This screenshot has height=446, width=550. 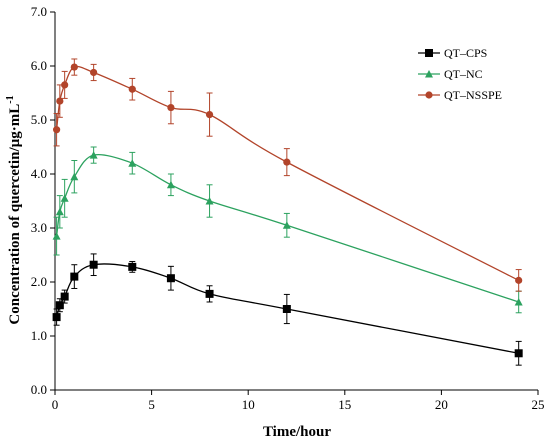 What do you see at coordinates (465, 53) in the screenshot?
I see `legend-label: QT–CPS` at bounding box center [465, 53].